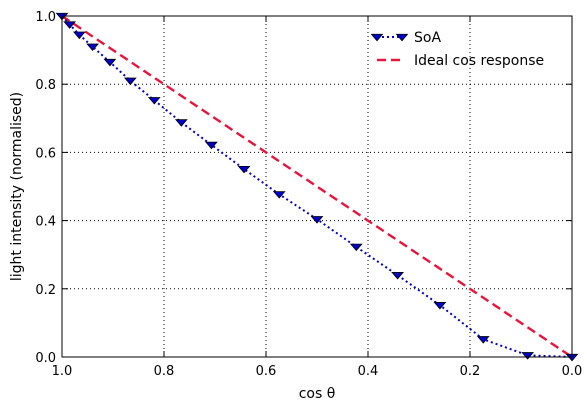 This screenshot has width=586, height=404. I want to click on legend-marker-layer, so click(389, 47).